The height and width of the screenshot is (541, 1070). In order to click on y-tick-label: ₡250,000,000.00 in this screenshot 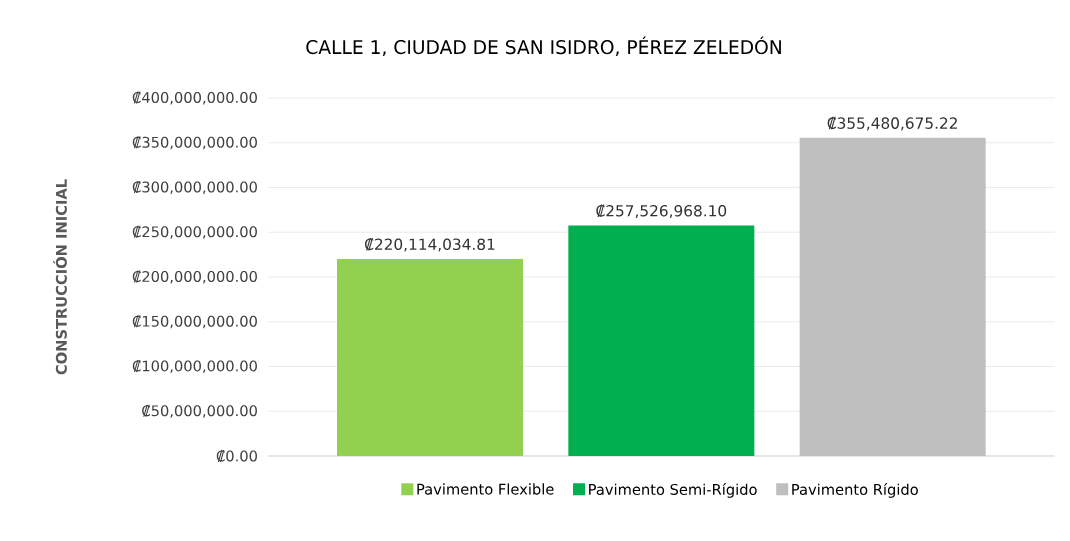, I will do `click(194, 232)`.